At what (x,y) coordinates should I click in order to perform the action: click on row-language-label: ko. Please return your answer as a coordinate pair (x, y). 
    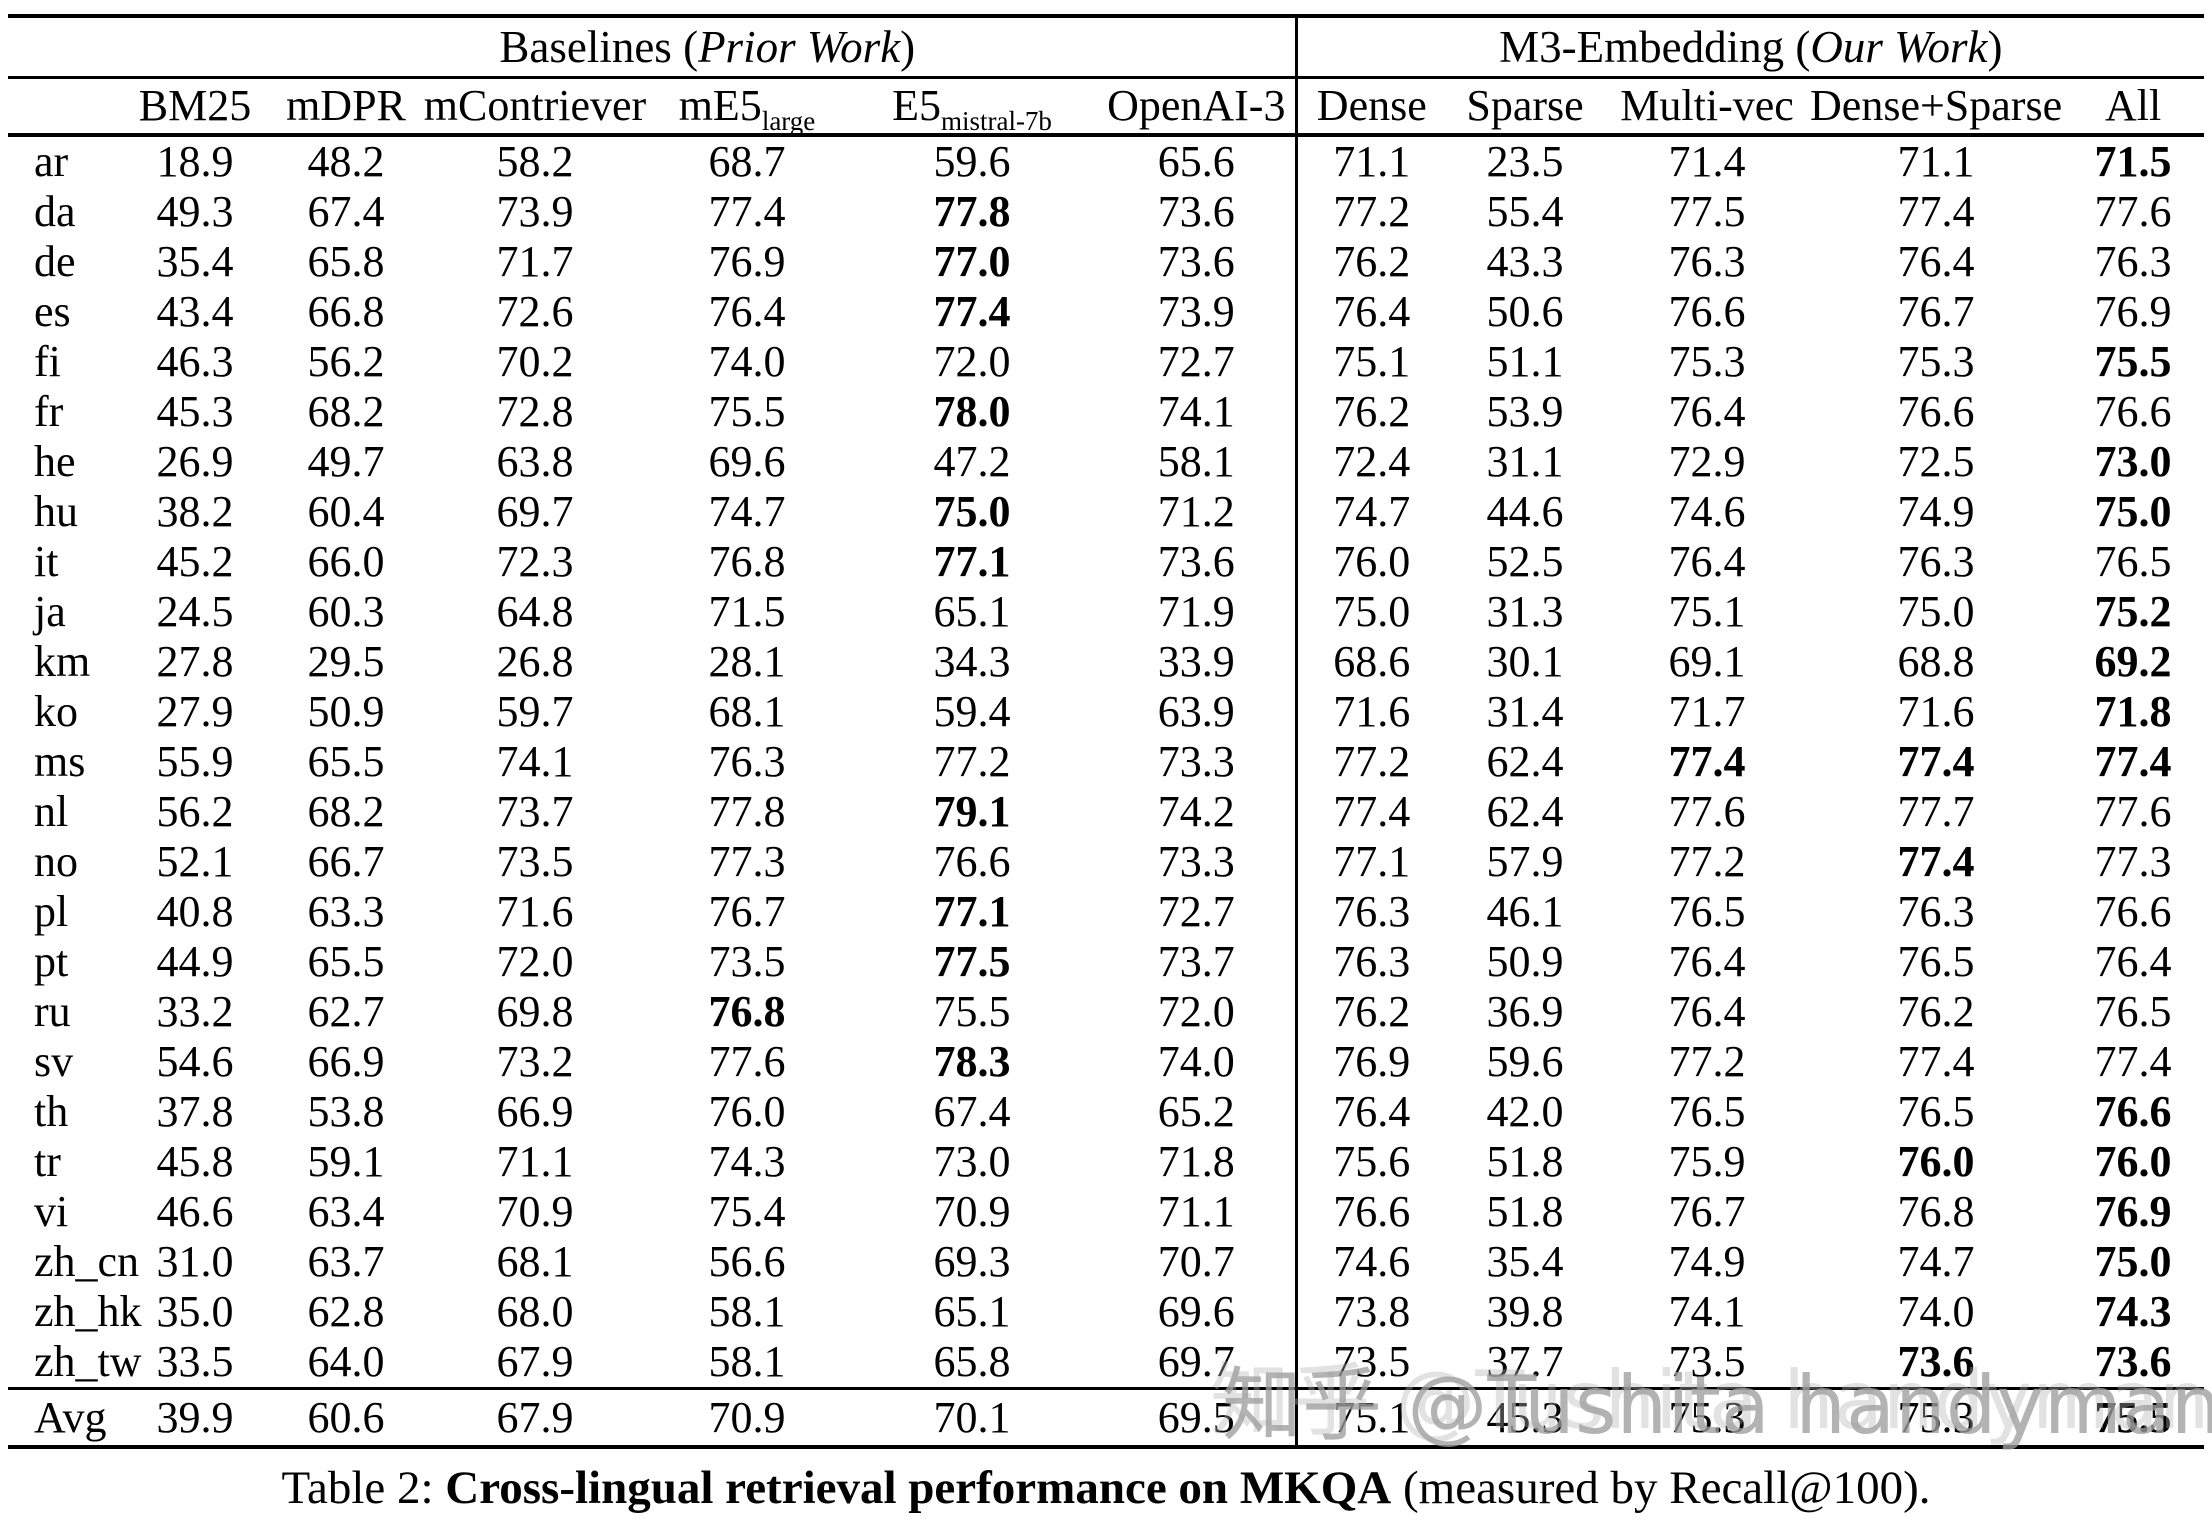
    Looking at the image, I should click on (56, 711).